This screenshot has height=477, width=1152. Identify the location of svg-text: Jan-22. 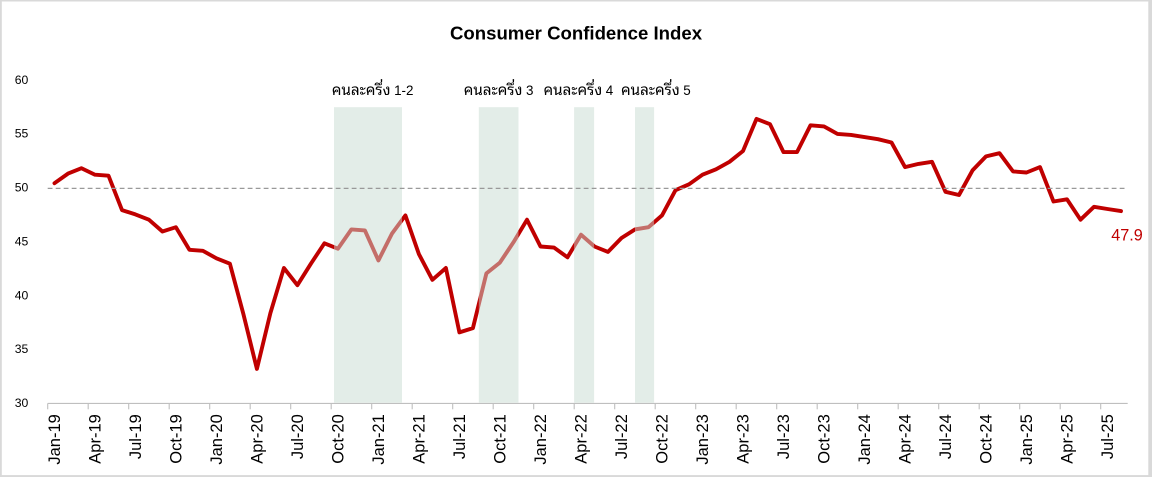
(541, 439).